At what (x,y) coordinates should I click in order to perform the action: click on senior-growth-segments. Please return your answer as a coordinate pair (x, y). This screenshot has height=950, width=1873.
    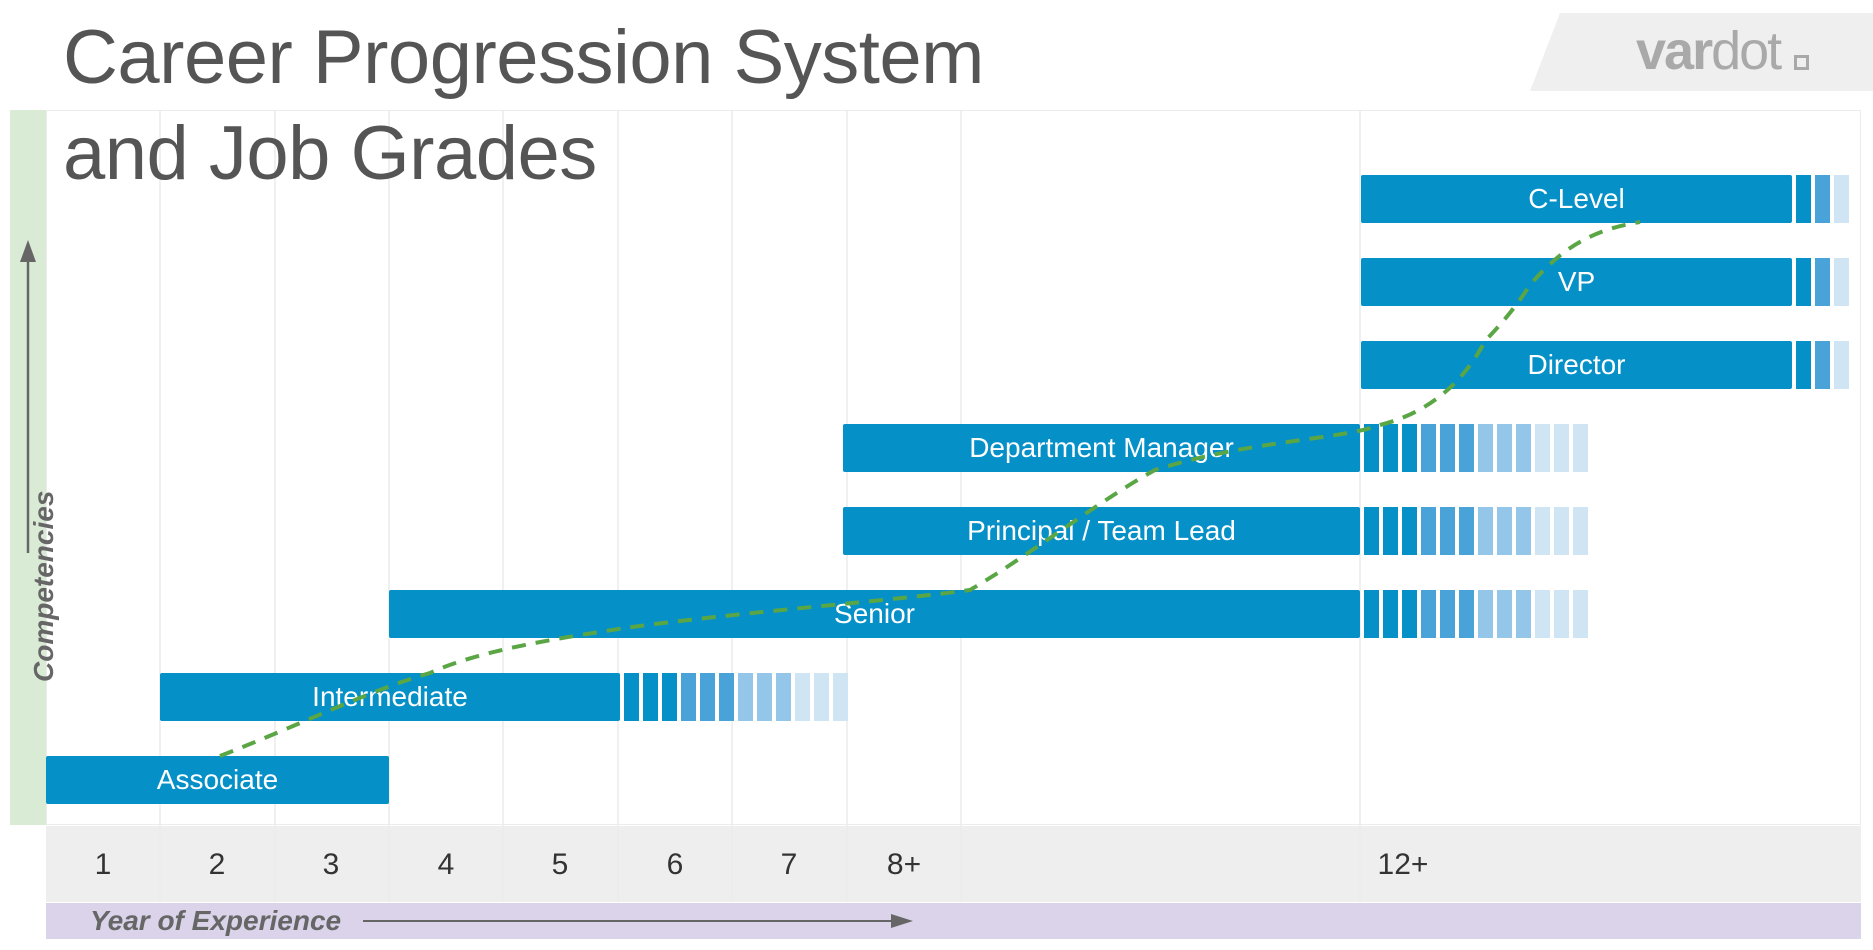
    Looking at the image, I should click on (1476, 614).